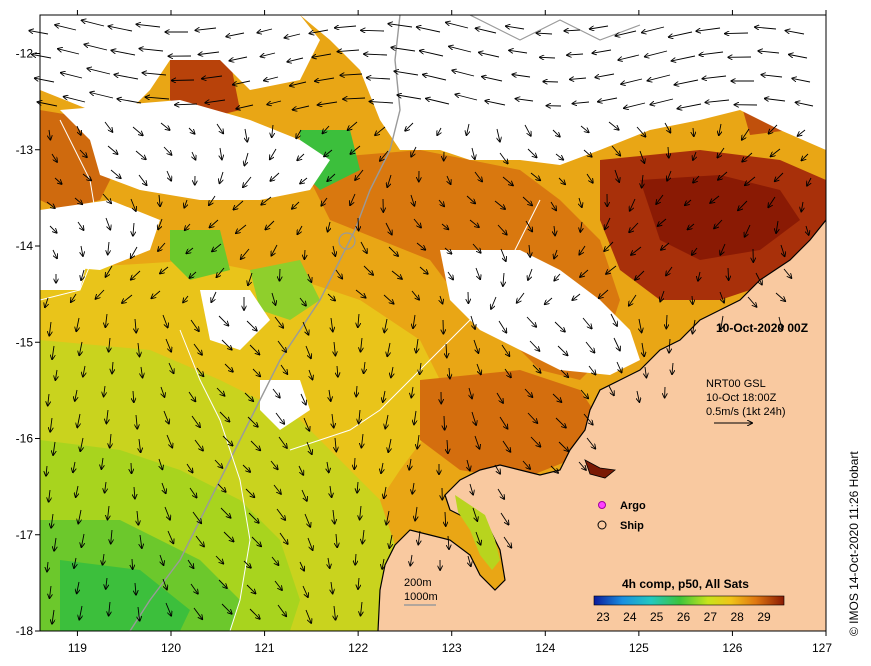 This screenshot has height=666, width=871. What do you see at coordinates (77, 648) in the screenshot?
I see `x-tick-label: 119` at bounding box center [77, 648].